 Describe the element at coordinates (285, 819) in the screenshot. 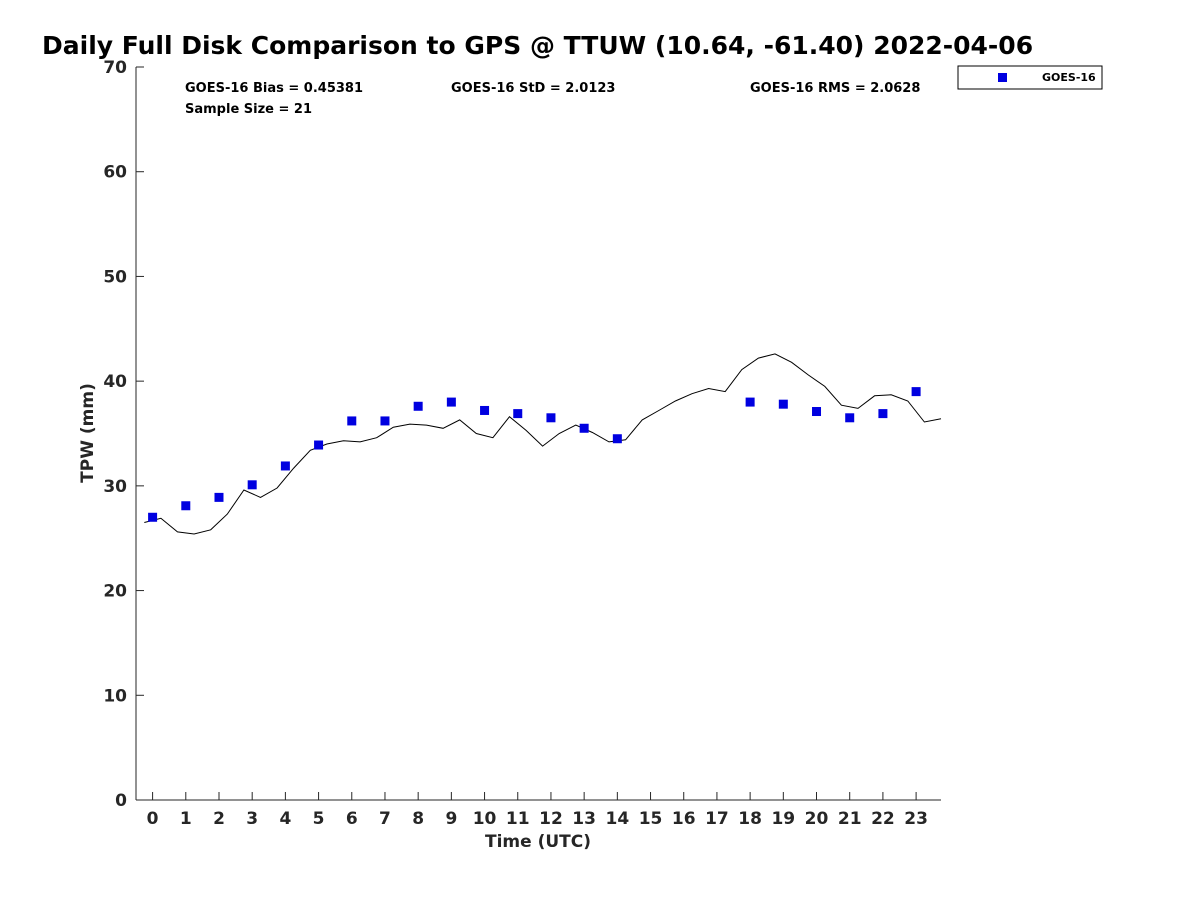

I see `x-tick-label: 4` at that location.